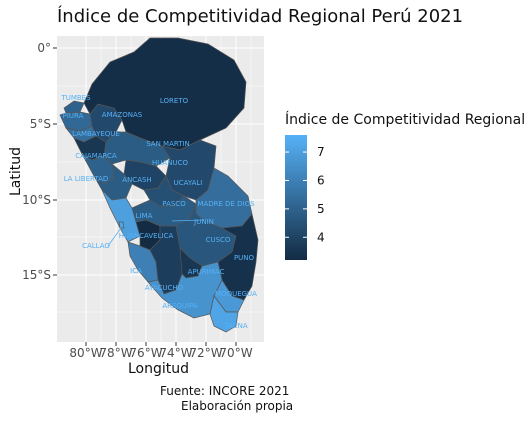 This screenshot has height=422, width=530. Describe the element at coordinates (164, 288) in the screenshot. I see `region-label-ayacucho: AYACUCHO` at that location.